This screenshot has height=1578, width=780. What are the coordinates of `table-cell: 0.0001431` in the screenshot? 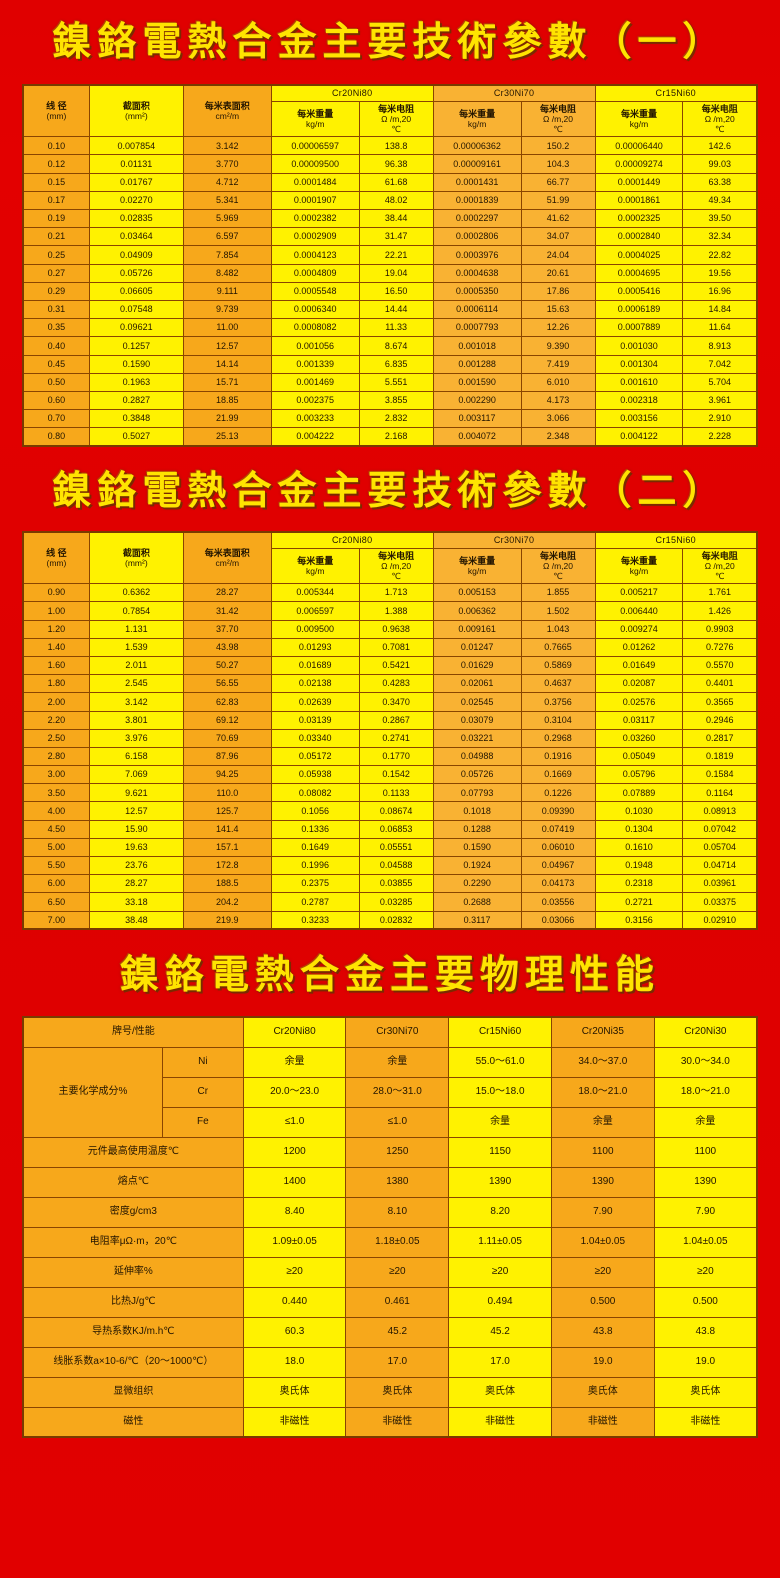 It's located at (477, 182).